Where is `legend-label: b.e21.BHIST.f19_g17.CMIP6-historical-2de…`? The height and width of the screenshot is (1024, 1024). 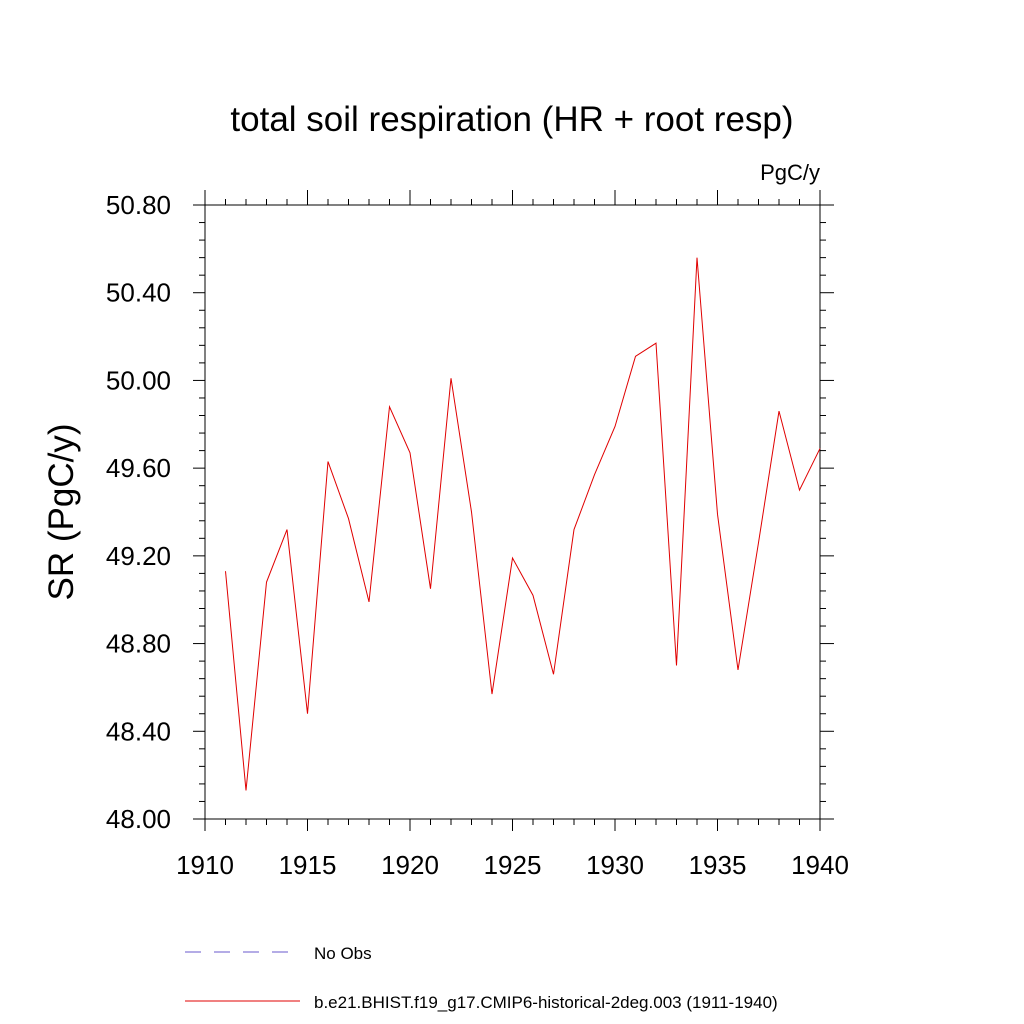
legend-label: b.e21.BHIST.f19_g17.CMIP6-historical-2de… is located at coordinates (546, 1002).